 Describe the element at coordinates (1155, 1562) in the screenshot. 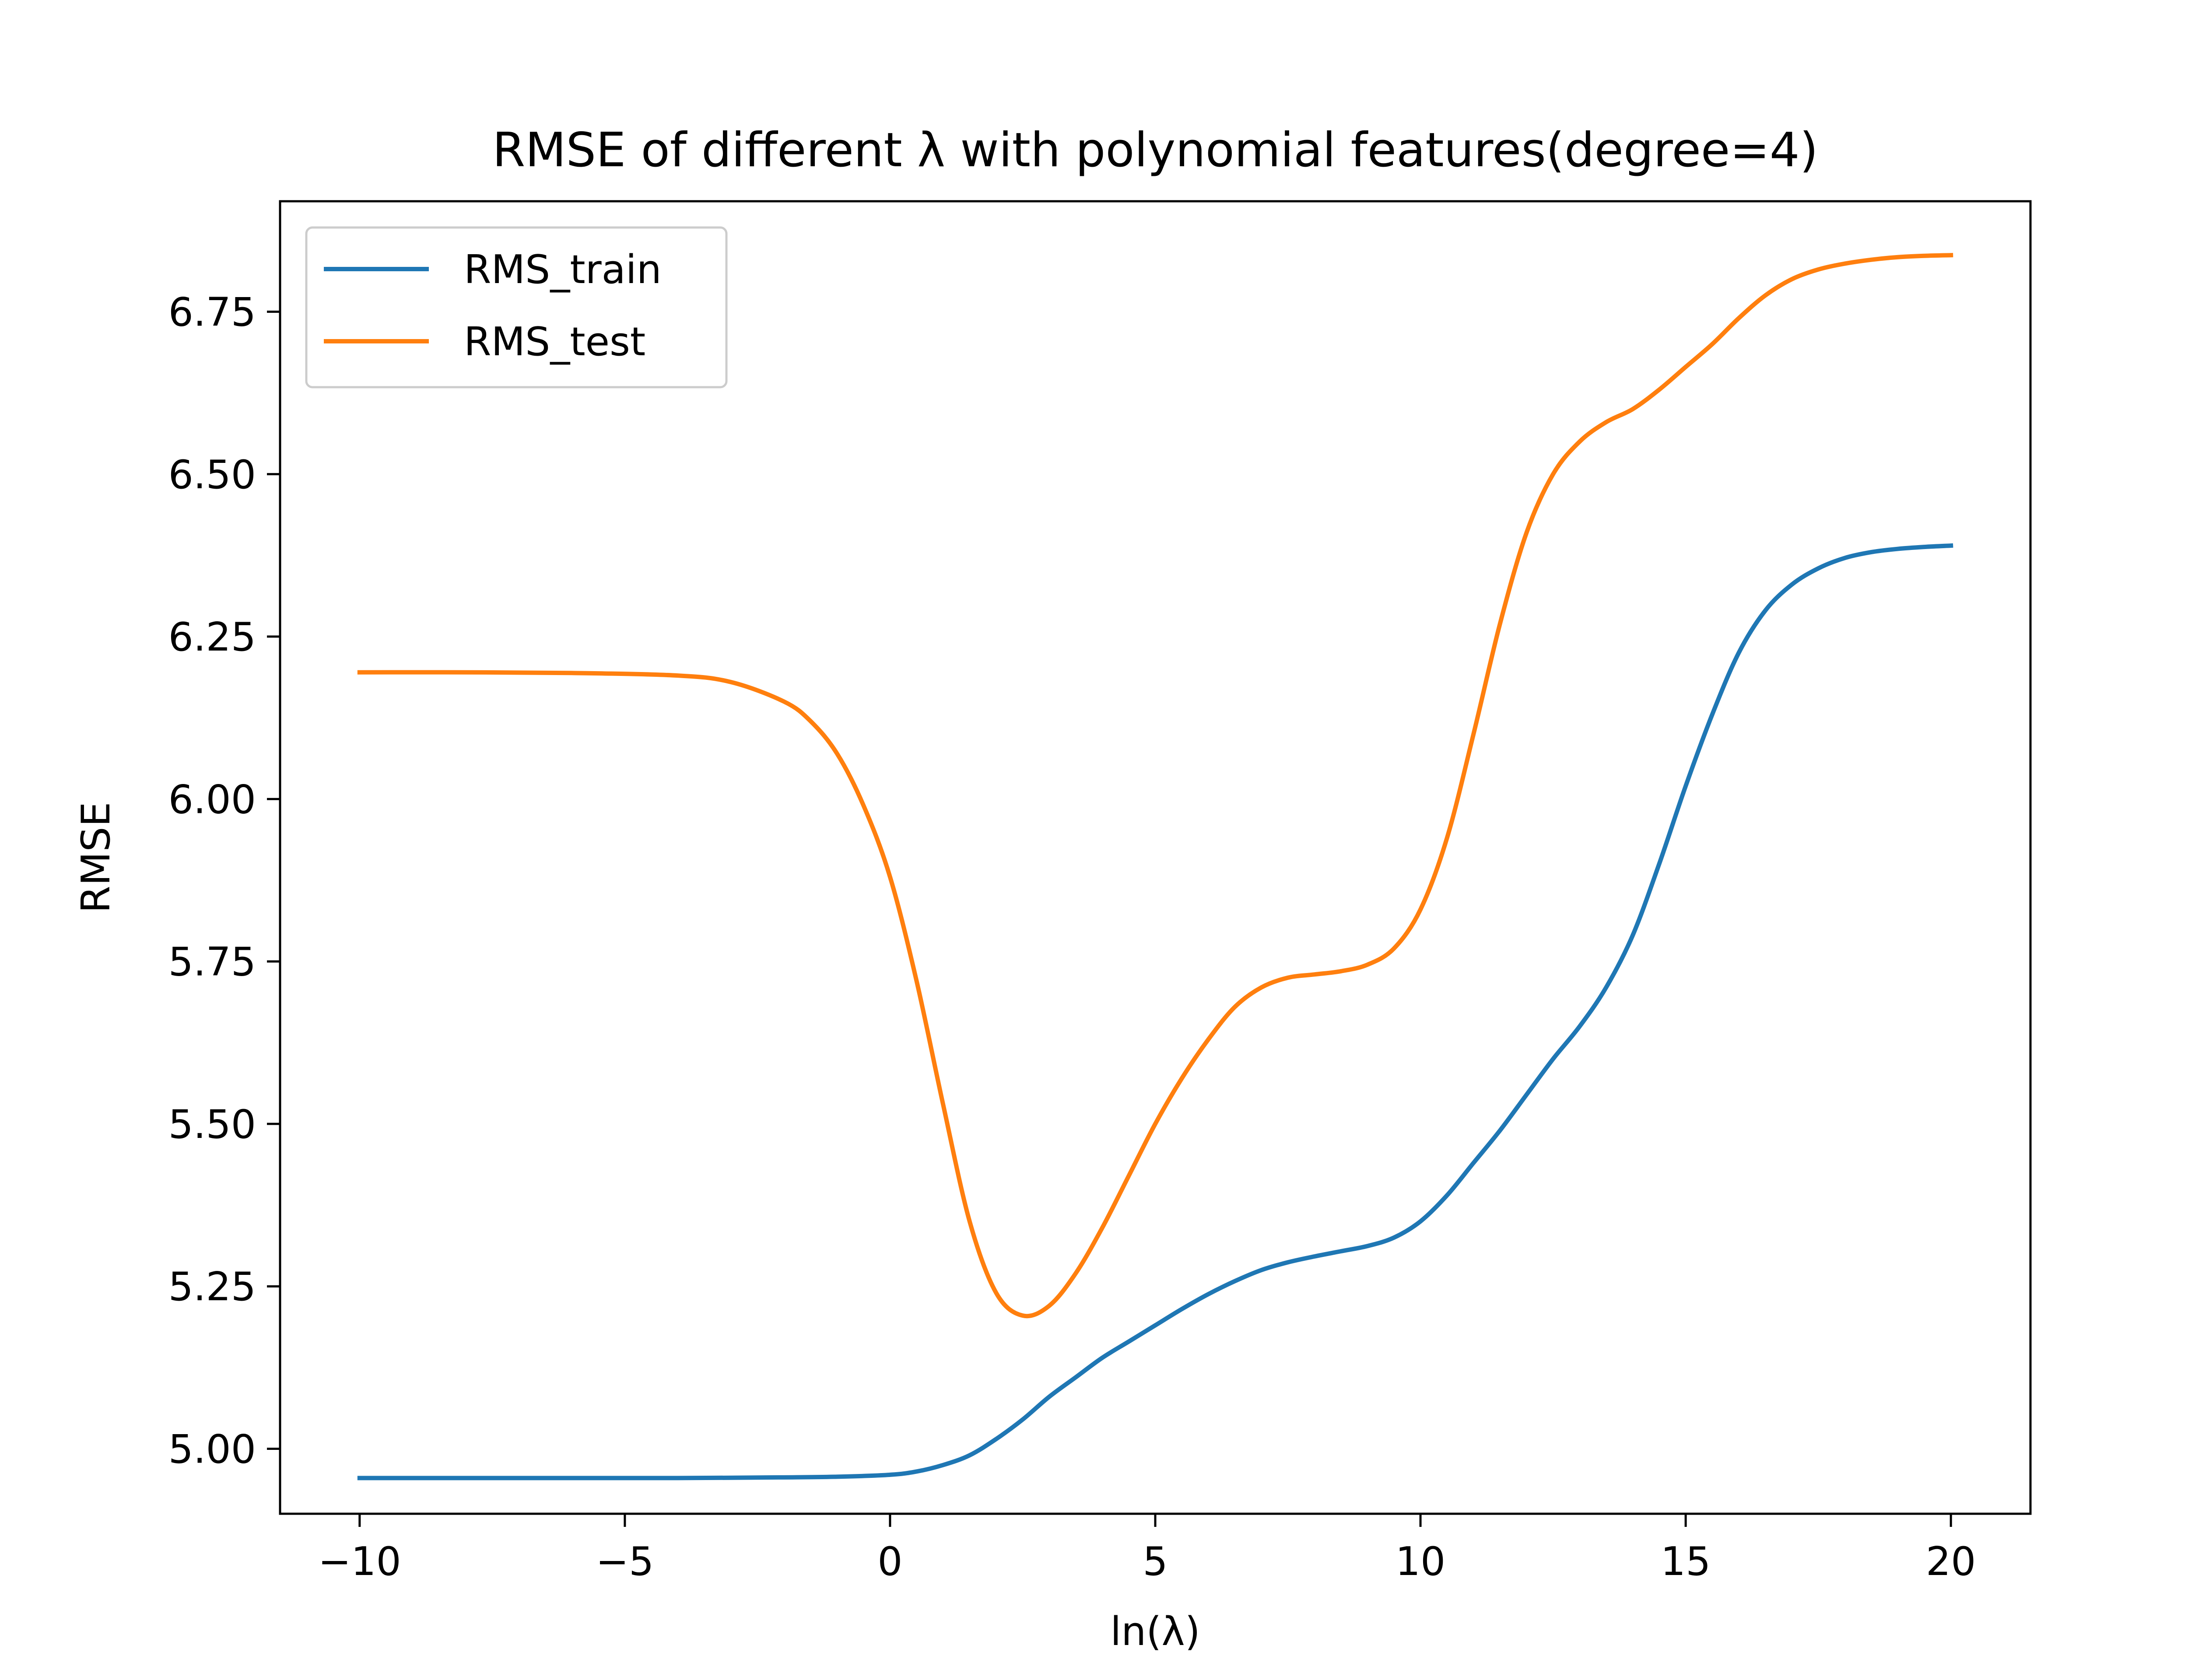

I see `x-tick-label: 5` at that location.